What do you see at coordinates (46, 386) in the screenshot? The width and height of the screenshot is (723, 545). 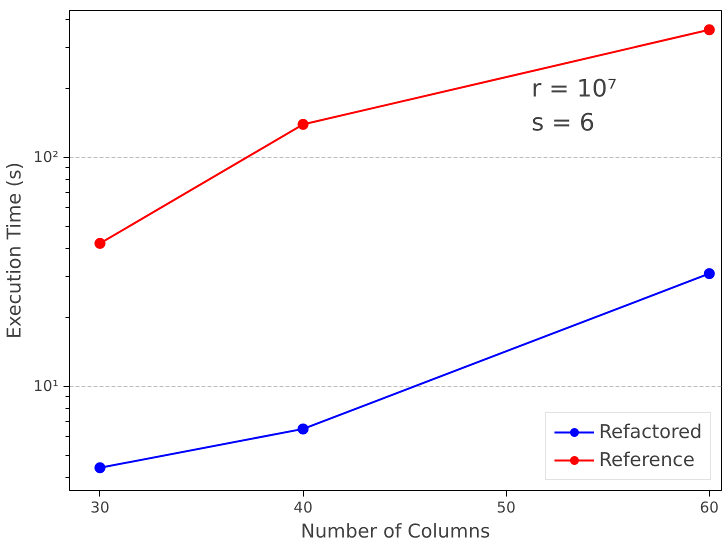 I see `y-tick-label: 10¹` at bounding box center [46, 386].